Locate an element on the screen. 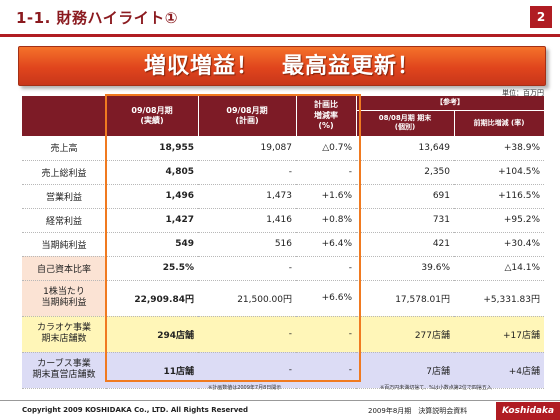 The width and height of the screenshot is (560, 420). row-label: 1株当たり 当期純利益 is located at coordinates (64, 298).